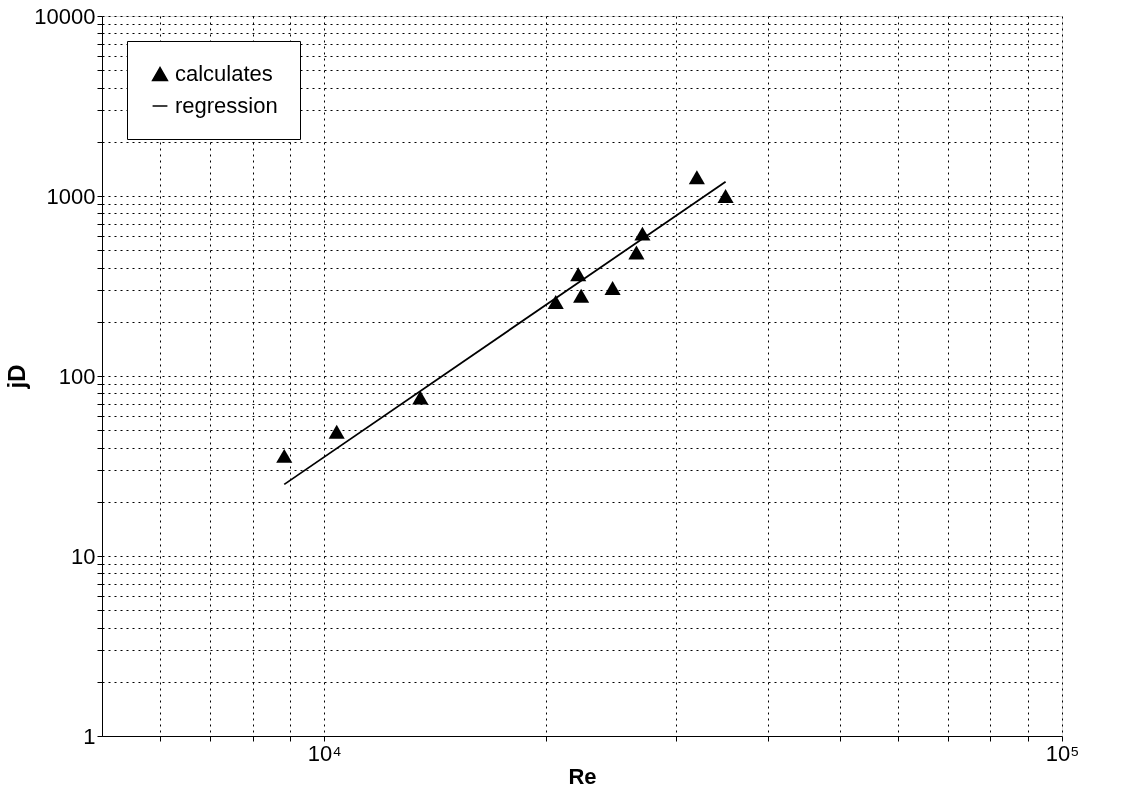 Image resolution: width=1134 pixels, height=800 pixels. What do you see at coordinates (324, 753) in the screenshot?
I see `x-tick-label: 10⁴` at bounding box center [324, 753].